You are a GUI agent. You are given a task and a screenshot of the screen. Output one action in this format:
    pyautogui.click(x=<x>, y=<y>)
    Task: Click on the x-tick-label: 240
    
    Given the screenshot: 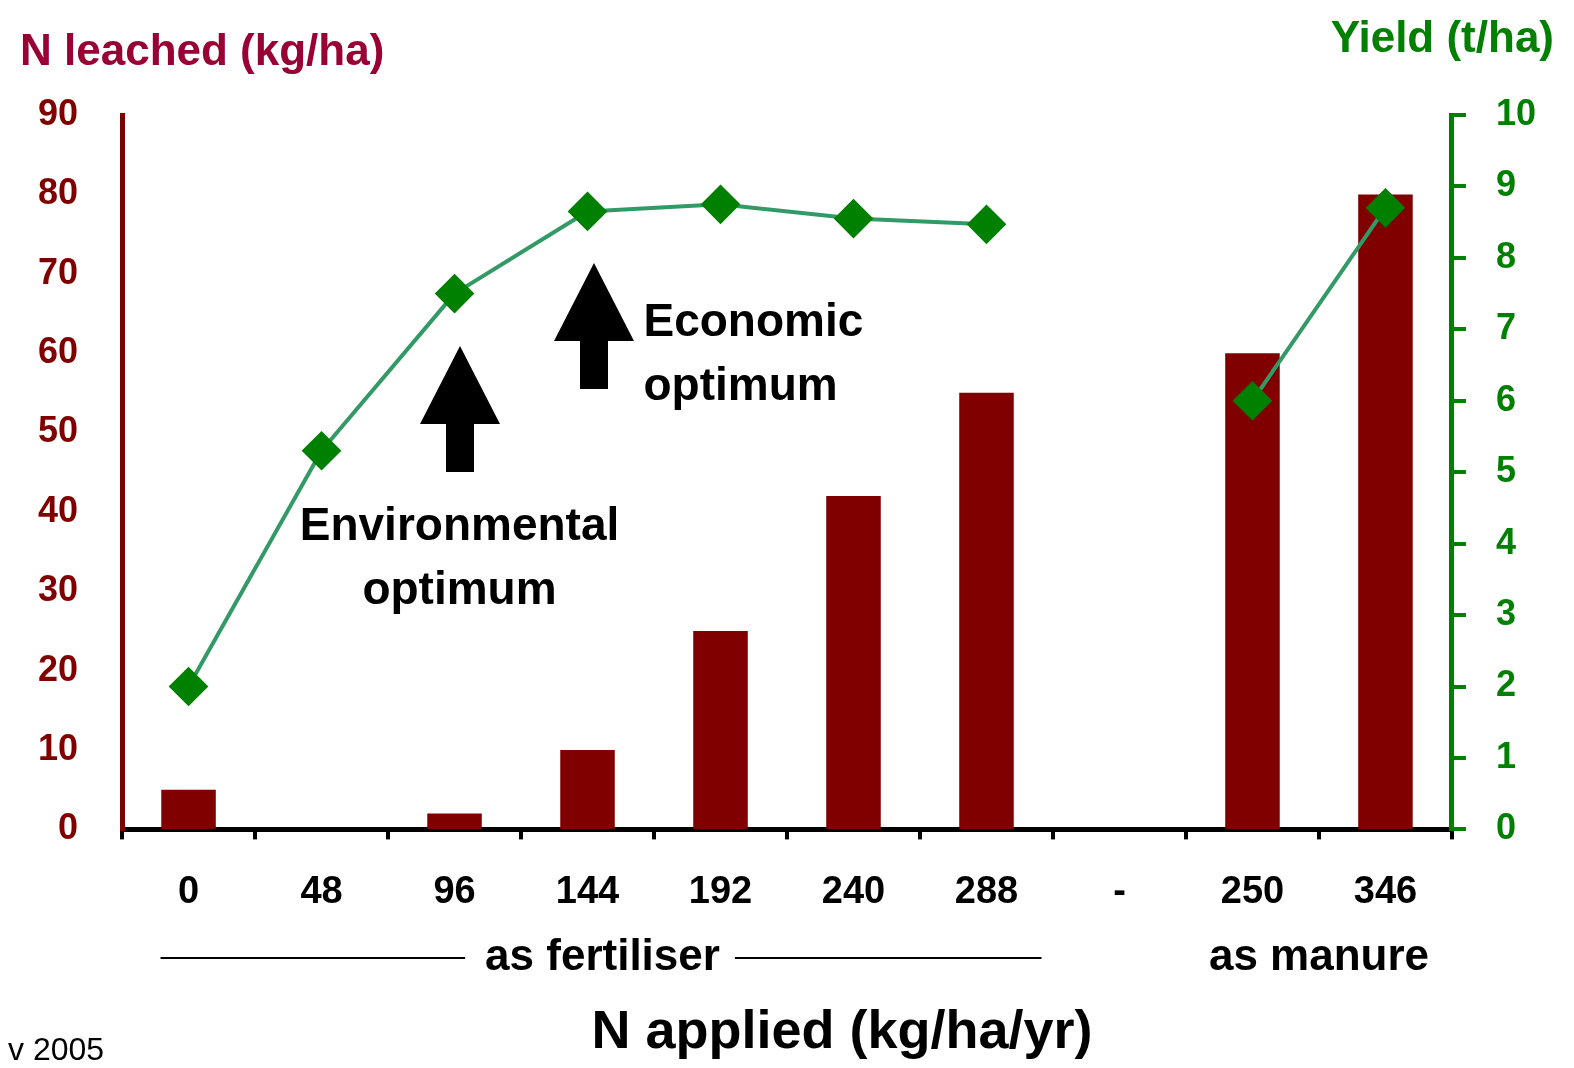 What is the action you would take?
    pyautogui.click(x=853, y=889)
    